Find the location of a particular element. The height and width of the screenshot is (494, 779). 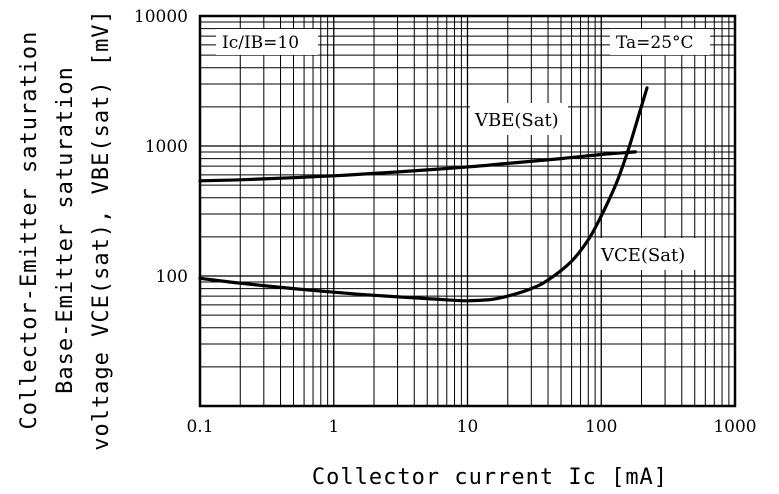

y-axis-title-line-2: Base-Emitter saturation is located at coordinates (65, 230).